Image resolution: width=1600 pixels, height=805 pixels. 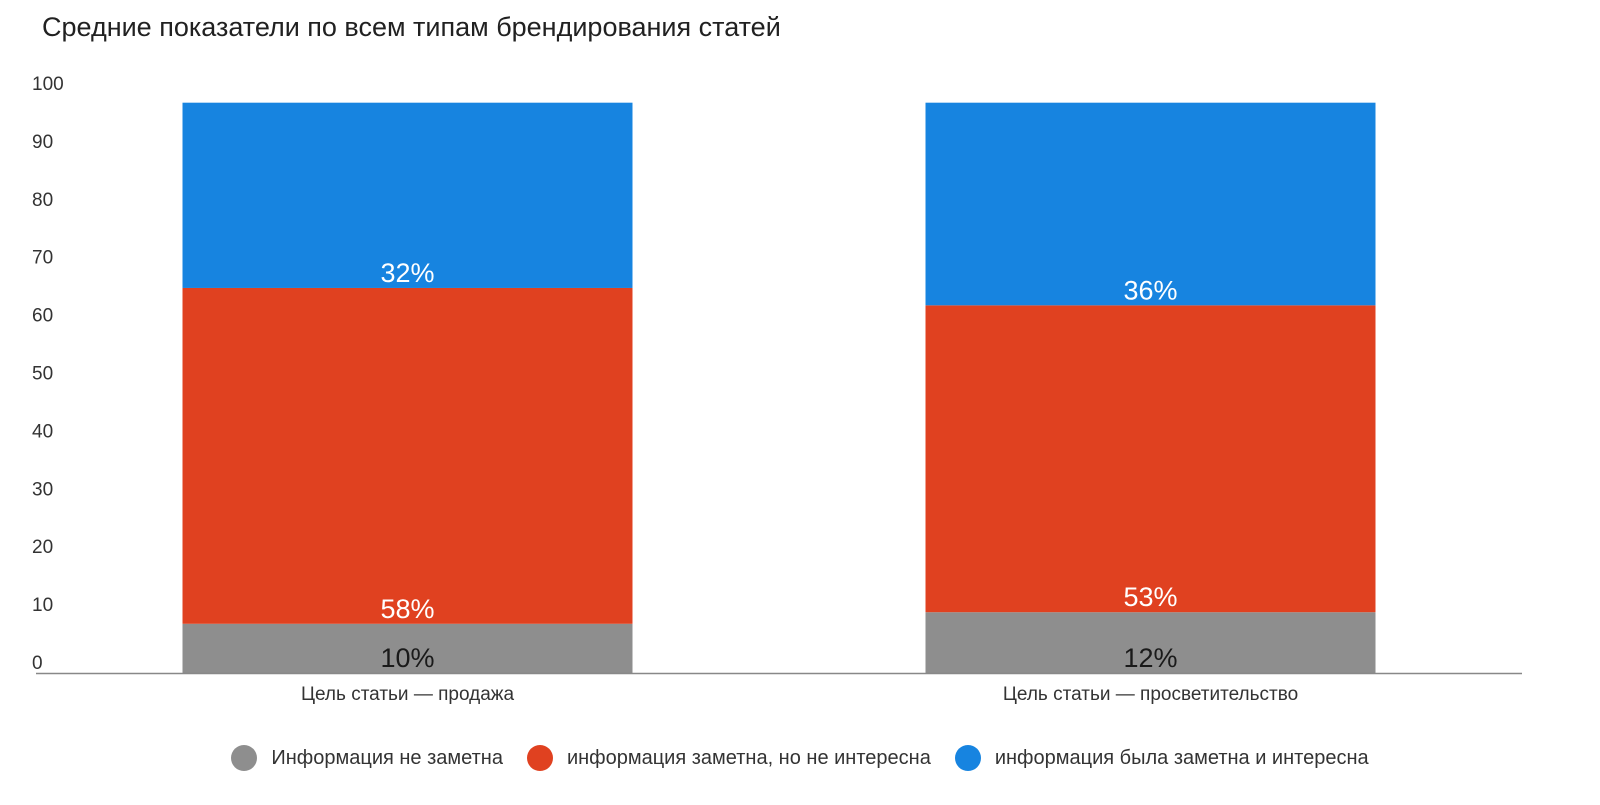 What do you see at coordinates (42, 200) in the screenshot?
I see `y-tick-label: 80` at bounding box center [42, 200].